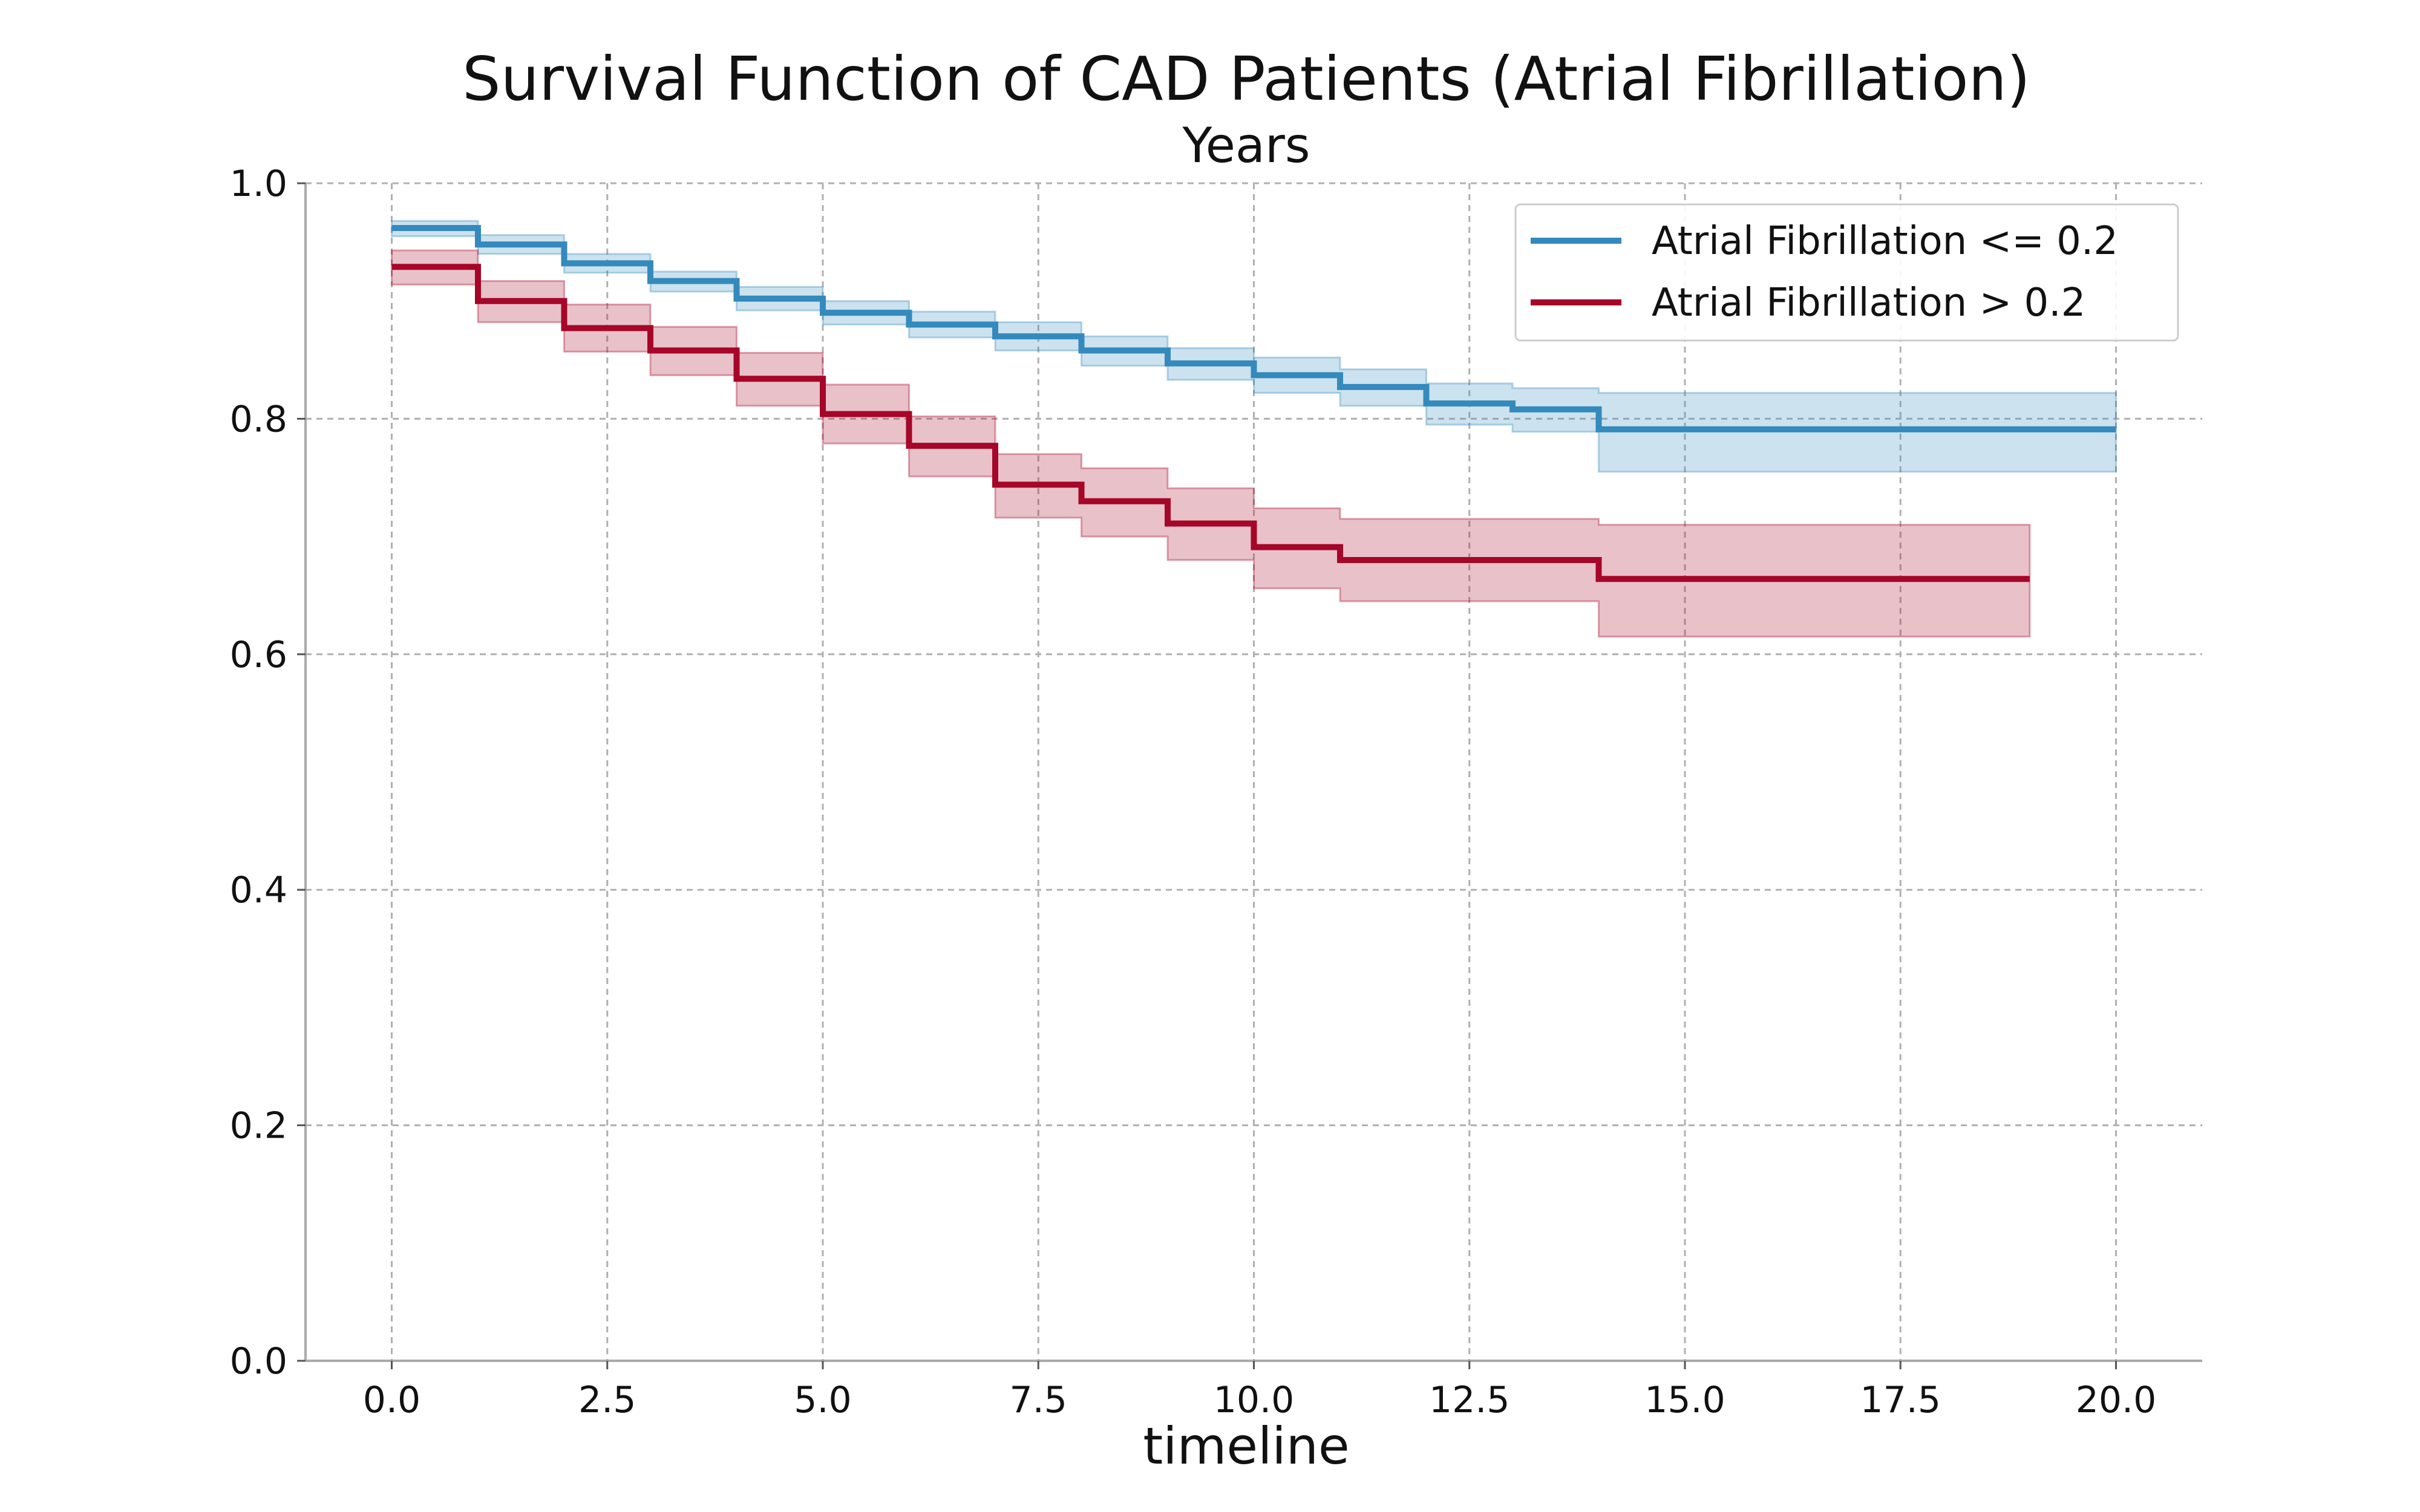 The height and width of the screenshot is (1512, 2420). Describe the element at coordinates (258, 655) in the screenshot. I see `y-tick-label: 0.6` at that location.